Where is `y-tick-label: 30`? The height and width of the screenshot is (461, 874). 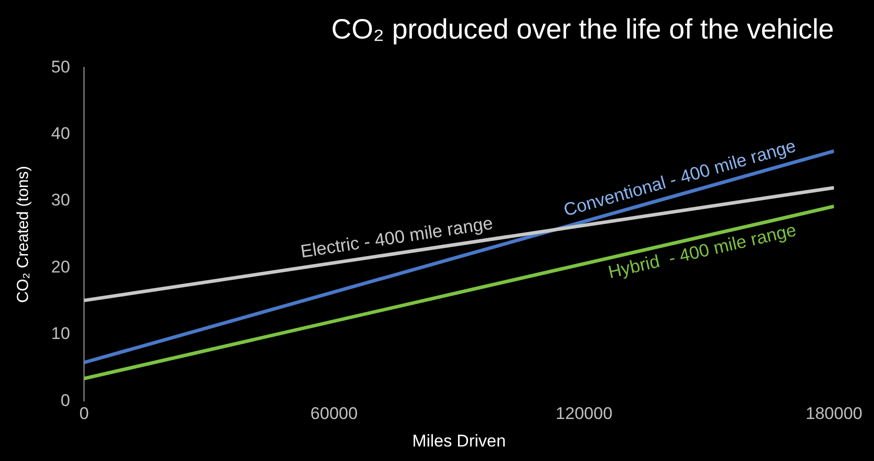
y-tick-label: 30 is located at coordinates (60, 200).